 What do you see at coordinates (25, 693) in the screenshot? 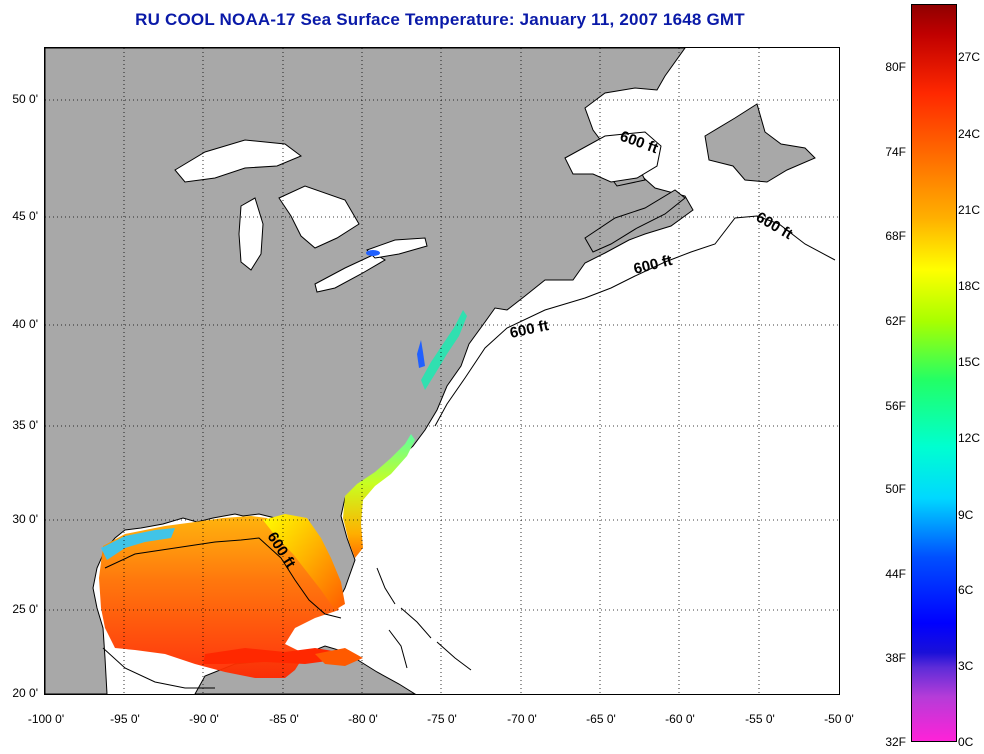
I see `lat-tick-20: 20 0'` at bounding box center [25, 693].